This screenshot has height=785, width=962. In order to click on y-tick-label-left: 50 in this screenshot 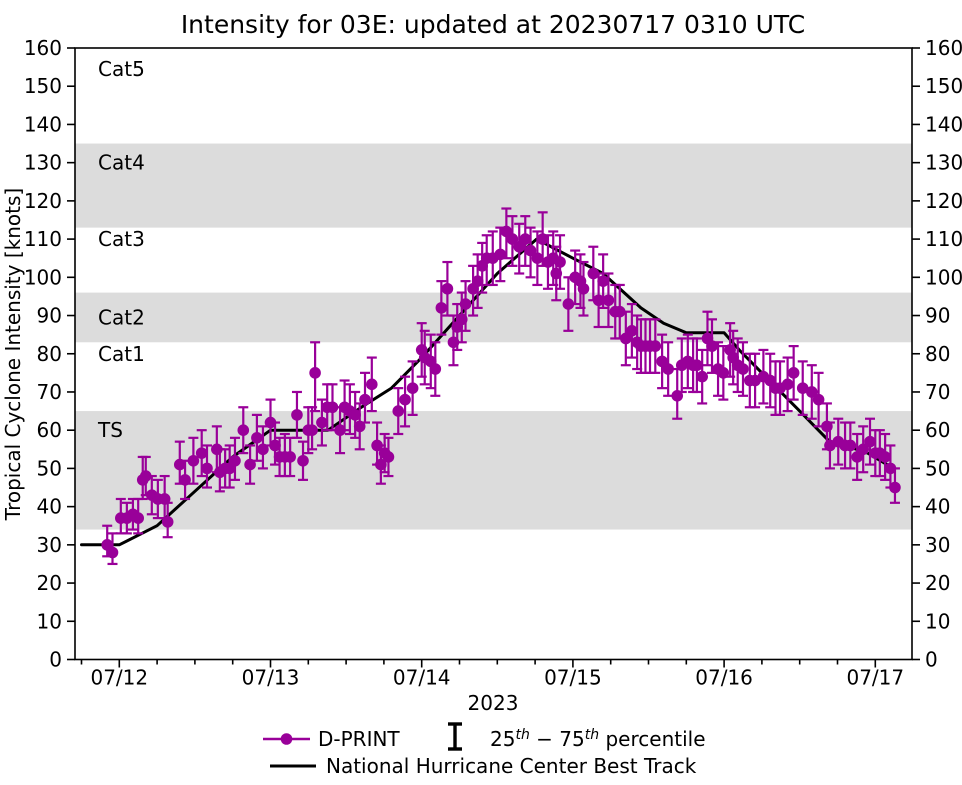, I will do `click(49, 468)`.